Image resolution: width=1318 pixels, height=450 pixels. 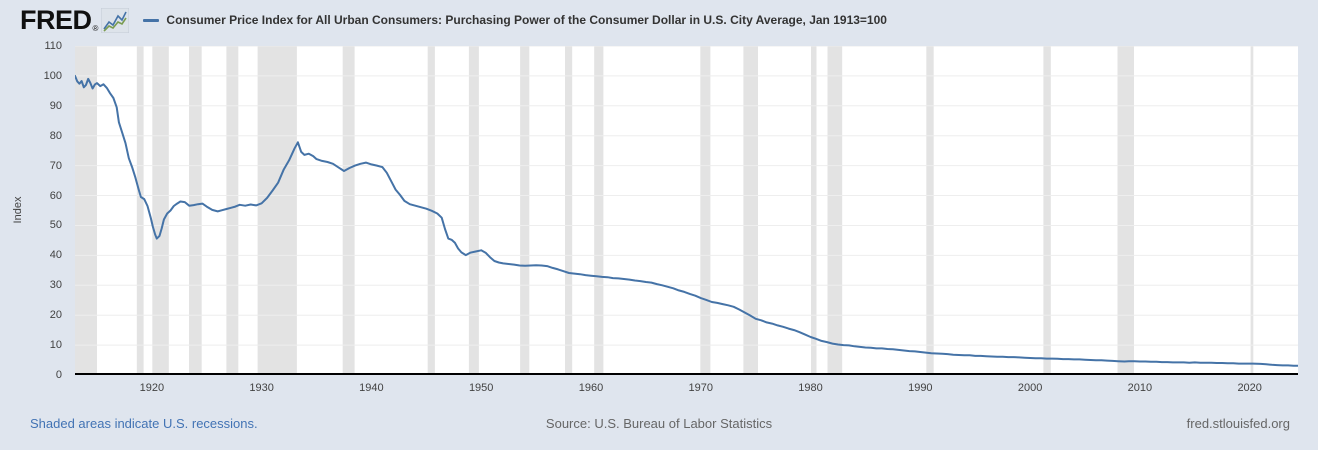 What do you see at coordinates (1238, 423) in the screenshot?
I see `fred-site-link: fred.stlouisfed.org` at bounding box center [1238, 423].